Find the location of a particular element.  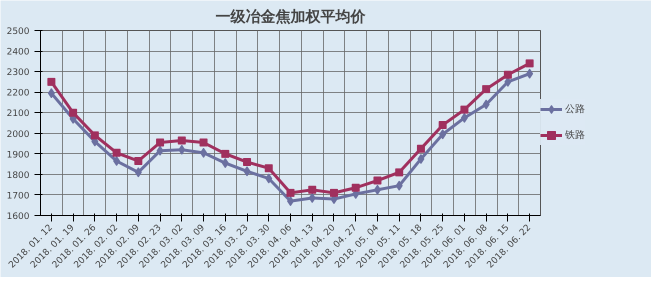

y-tick-label: 2500 is located at coordinates (18, 32).